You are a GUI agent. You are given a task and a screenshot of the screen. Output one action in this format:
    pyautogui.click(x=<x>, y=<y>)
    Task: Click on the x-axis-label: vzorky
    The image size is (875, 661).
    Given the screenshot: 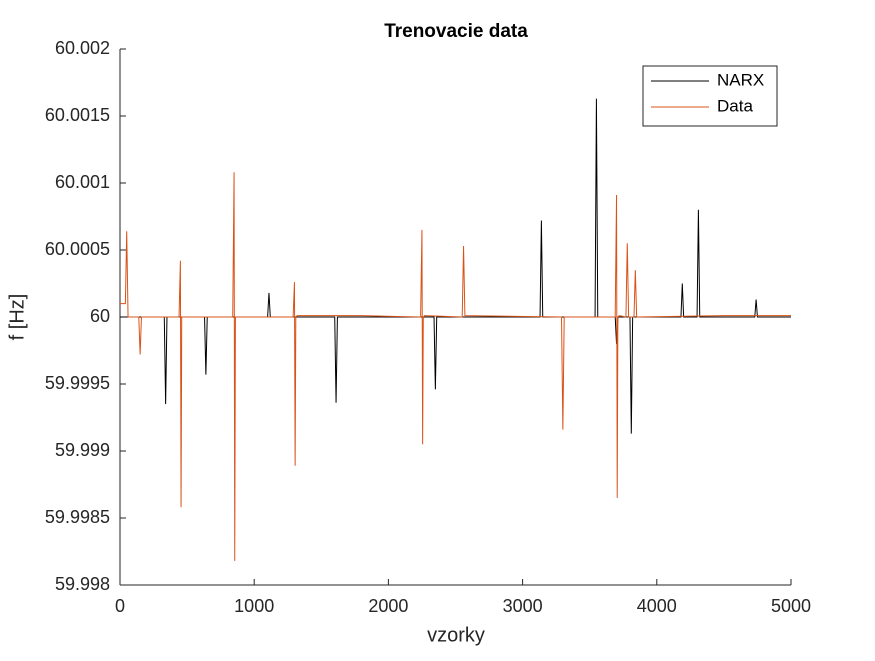 What is the action you would take?
    pyautogui.click(x=456, y=635)
    